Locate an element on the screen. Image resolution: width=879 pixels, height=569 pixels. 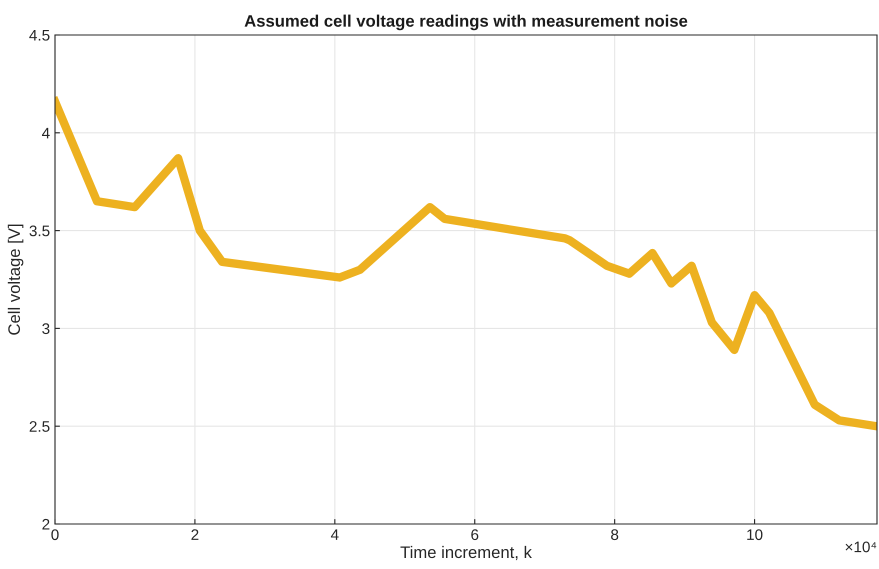
y-tick-label: 2 is located at coordinates (46, 524).